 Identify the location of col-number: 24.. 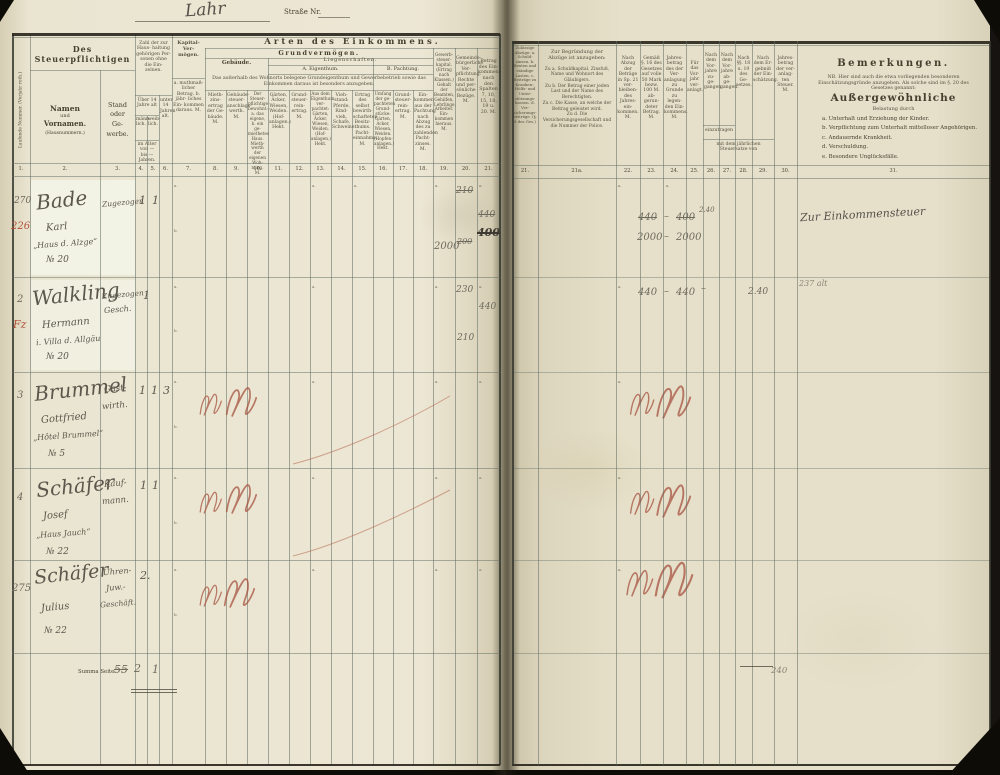
(674, 171).